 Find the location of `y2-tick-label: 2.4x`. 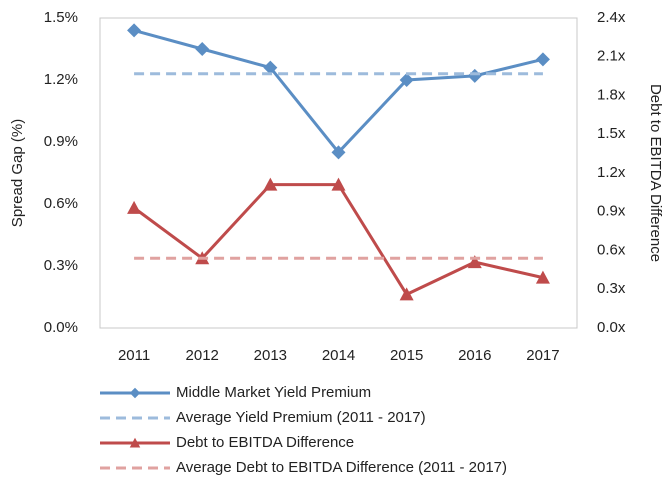

y2-tick-label: 2.4x is located at coordinates (611, 17).